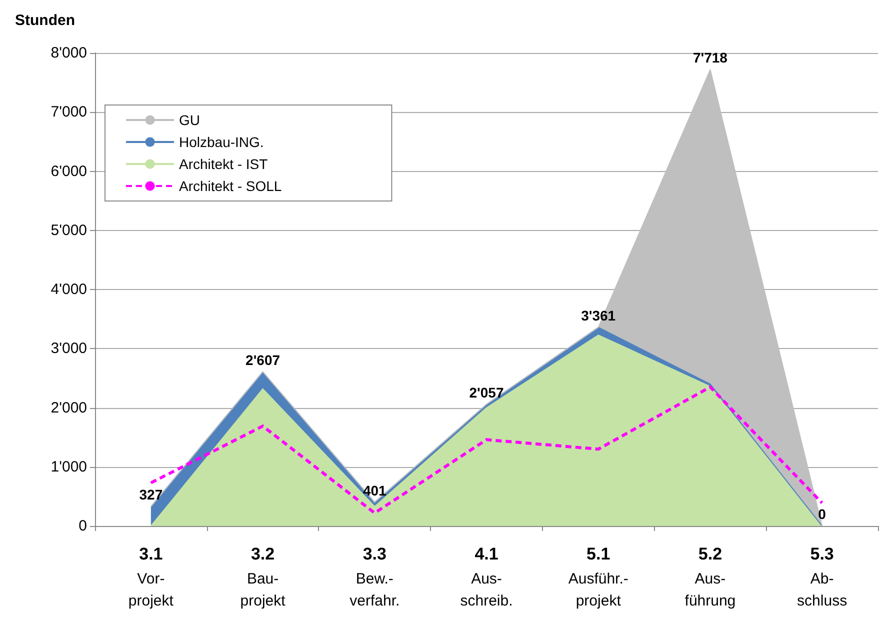 The image size is (883, 628). I want to click on y-tick-label: 1'000, so click(68, 467).